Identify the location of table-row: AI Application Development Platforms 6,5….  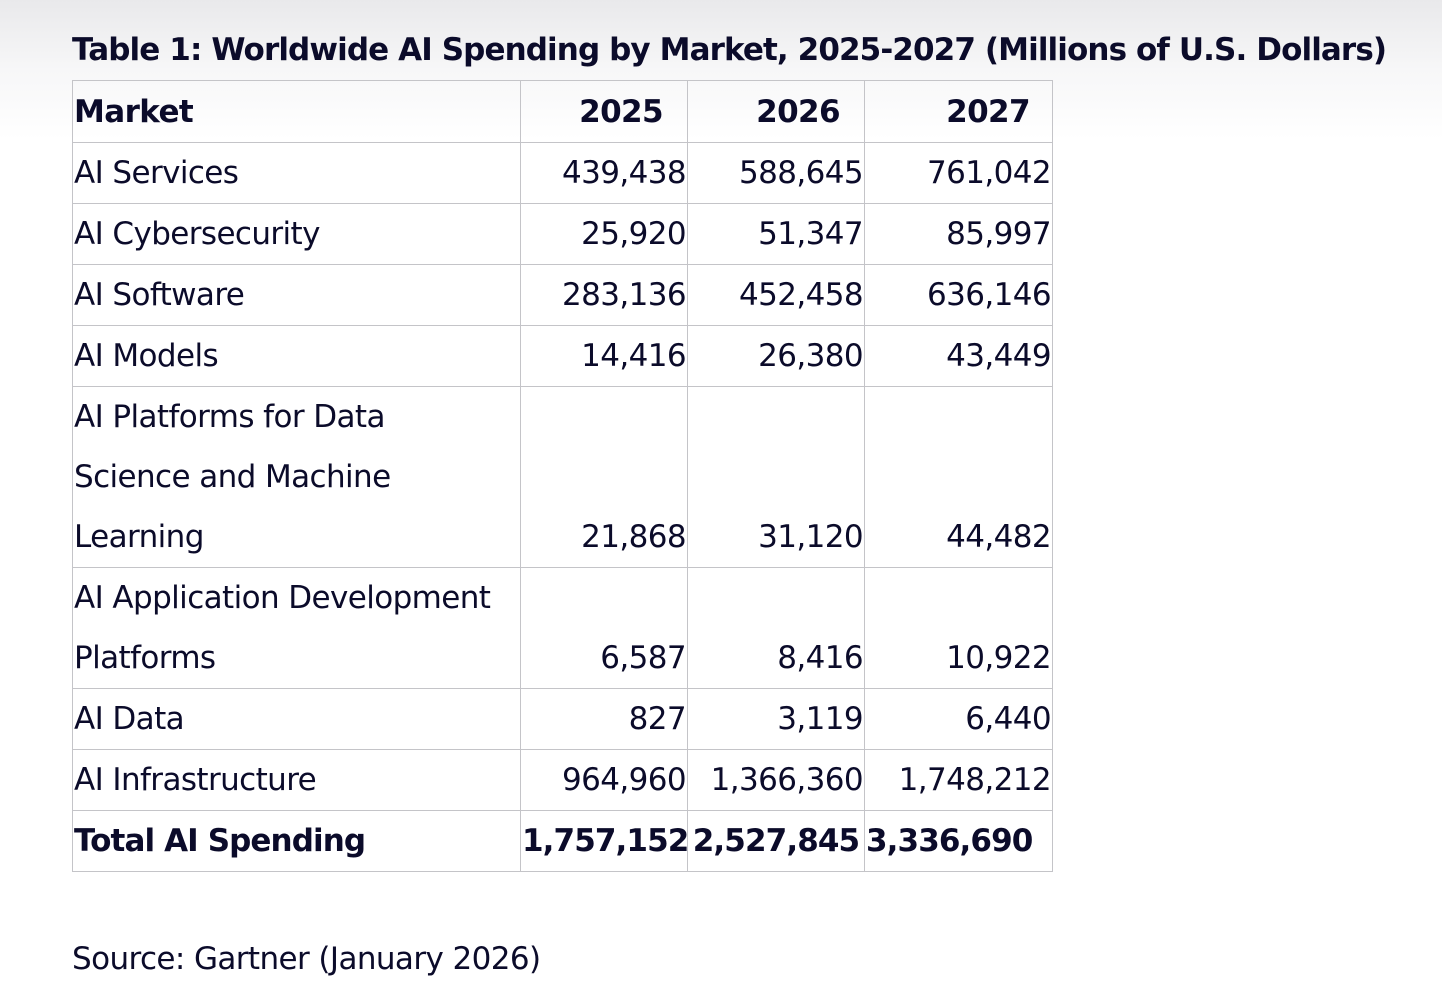
(562, 628).